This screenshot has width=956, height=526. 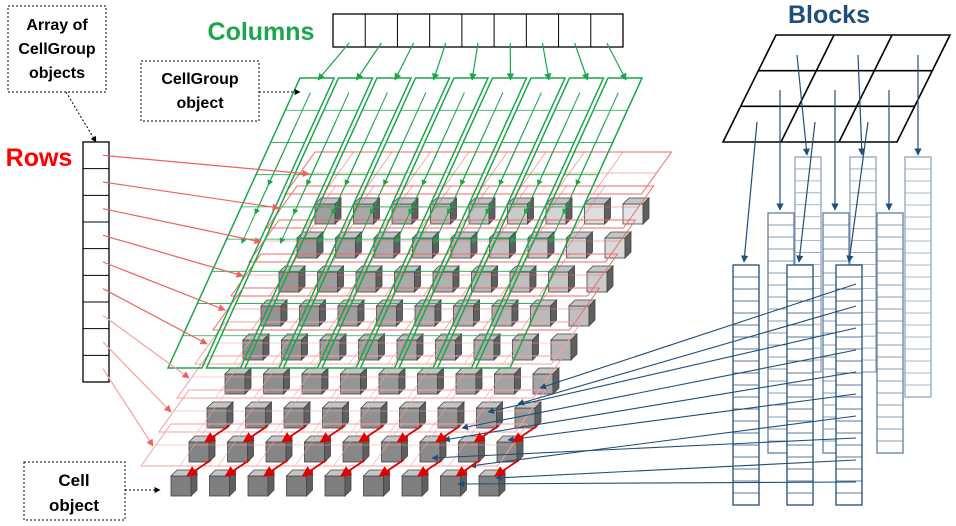 I want to click on columns-array, so click(x=472, y=47).